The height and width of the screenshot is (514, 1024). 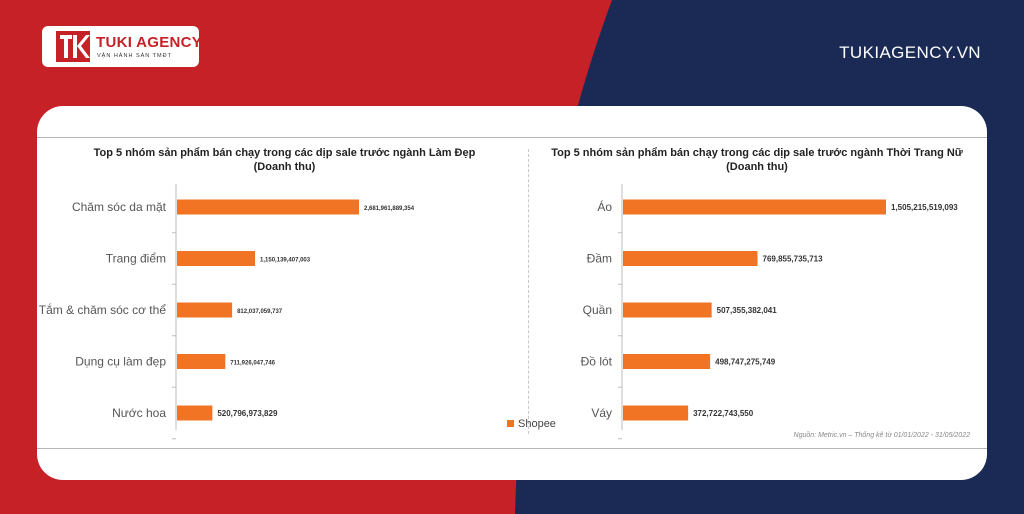 What do you see at coordinates (389, 209) in the screenshot?
I see `data-label: 2,681,961,889,354` at bounding box center [389, 209].